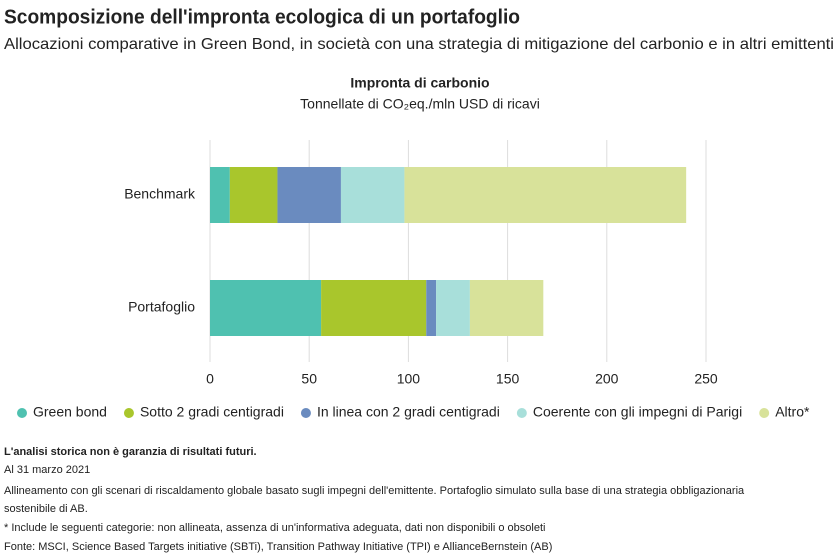  I want to click on x-tick-label: 0, so click(210, 379).